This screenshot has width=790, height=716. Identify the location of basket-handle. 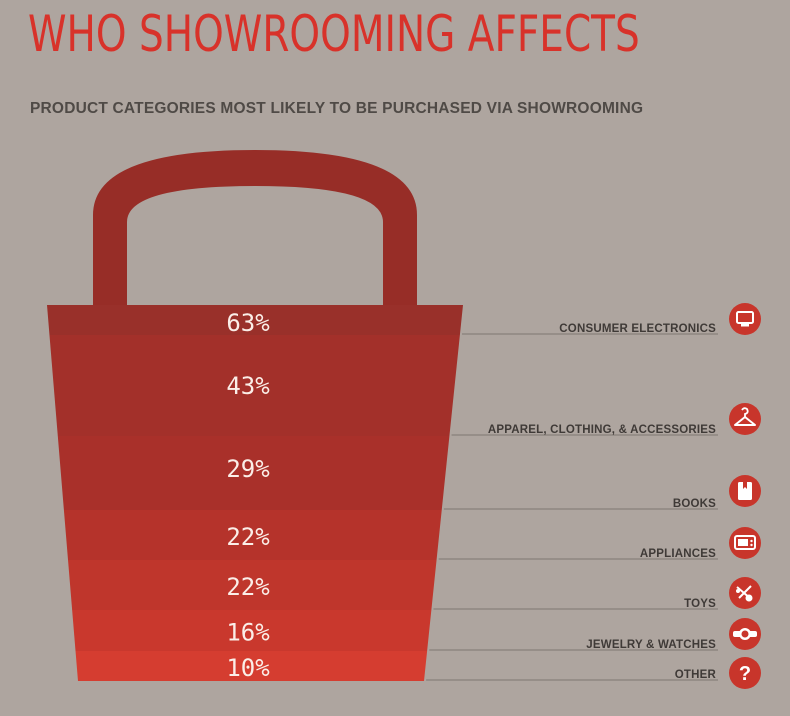
(255, 229).